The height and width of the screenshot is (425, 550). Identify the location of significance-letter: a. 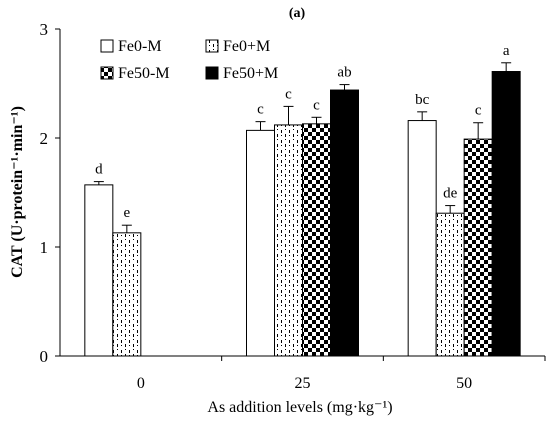
(506, 51).